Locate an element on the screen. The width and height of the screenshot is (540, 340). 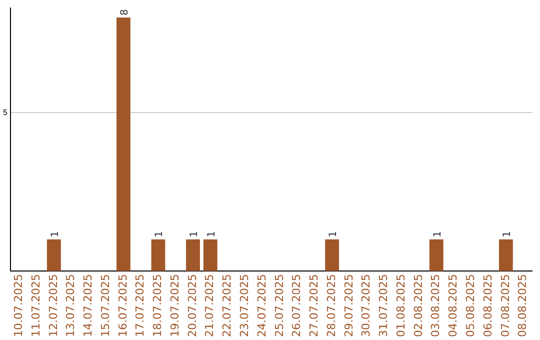
x-tick-label: 21.07.2025 is located at coordinates (209, 306).